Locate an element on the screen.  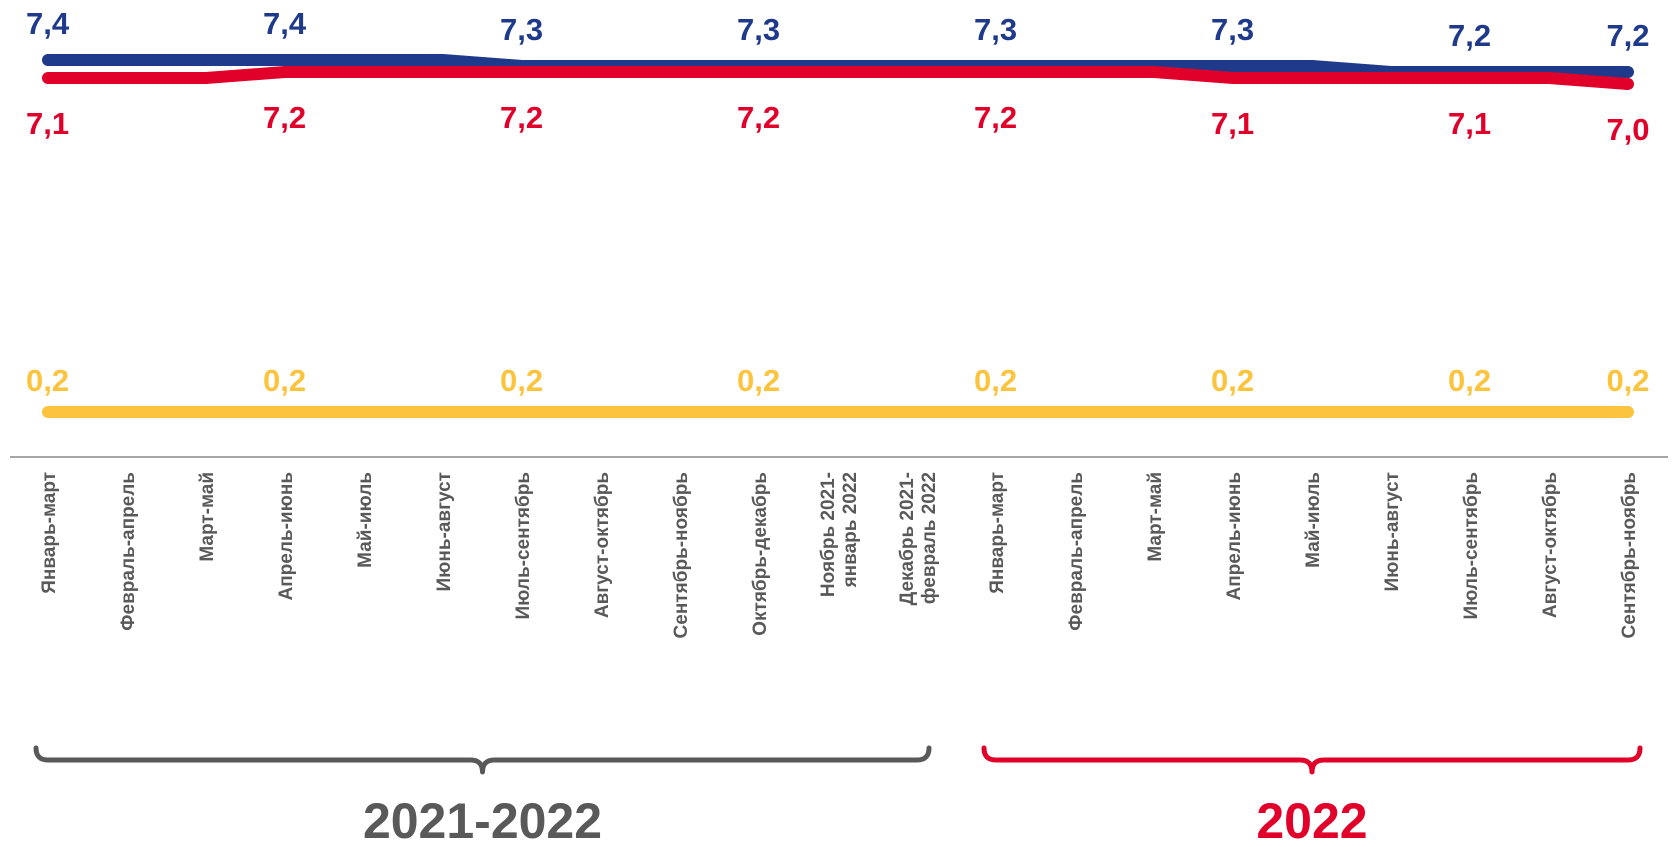
category-label: Декабрь 2021- февраль 2022 is located at coordinates (918, 538).